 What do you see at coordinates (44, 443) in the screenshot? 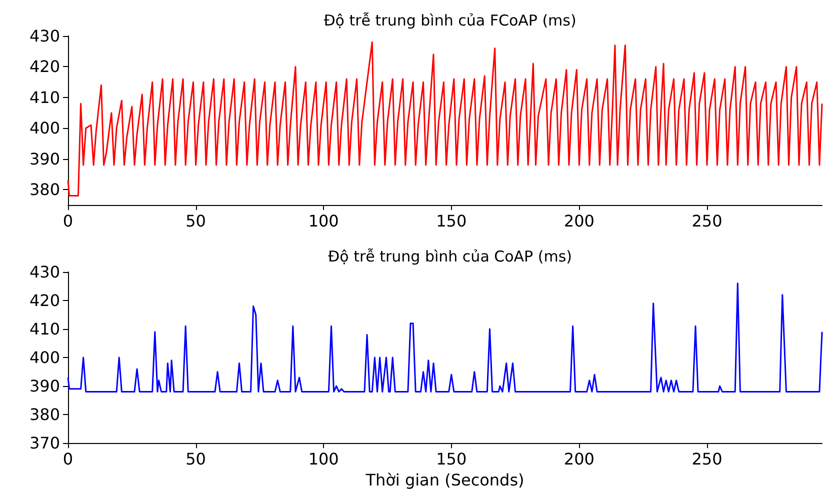
I see `y-tick-label: 370` at bounding box center [44, 443].